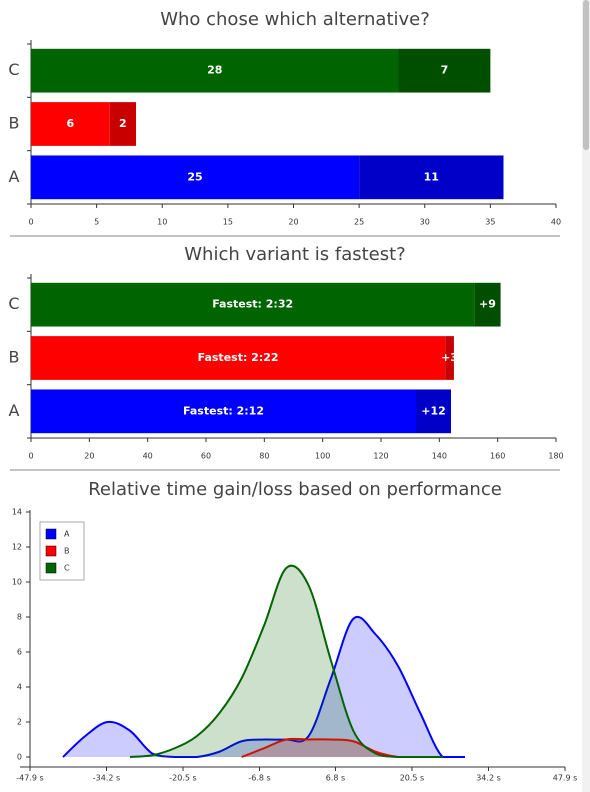  Describe the element at coordinates (206, 456) in the screenshot. I see `x-tick-label: 60` at that location.